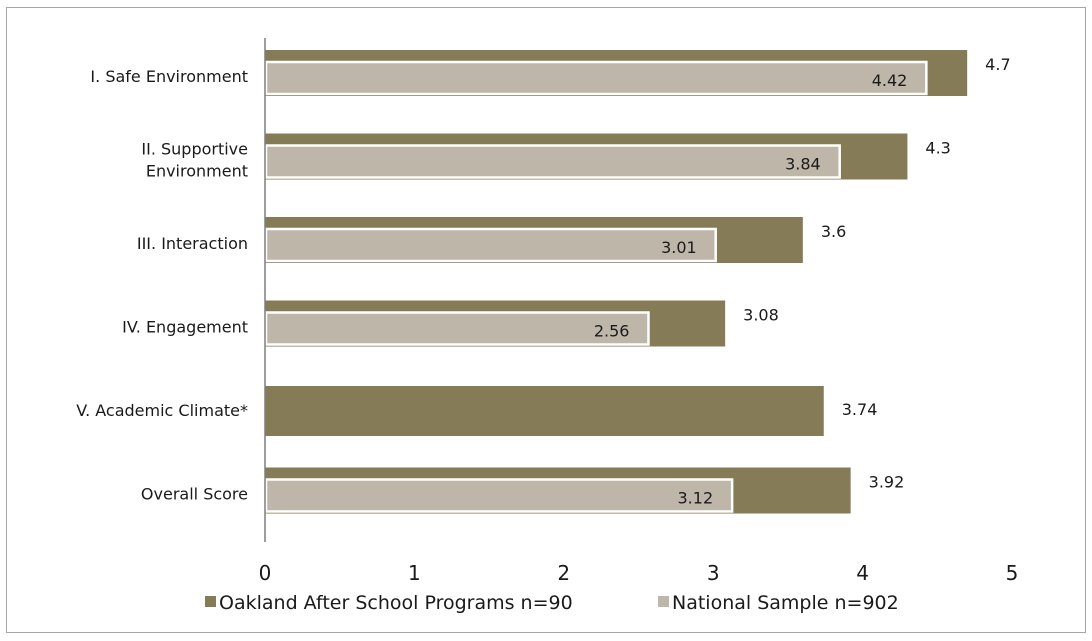 The image size is (1092, 641). I want to click on category-label-4: V. Academic Climate*, so click(162, 410).